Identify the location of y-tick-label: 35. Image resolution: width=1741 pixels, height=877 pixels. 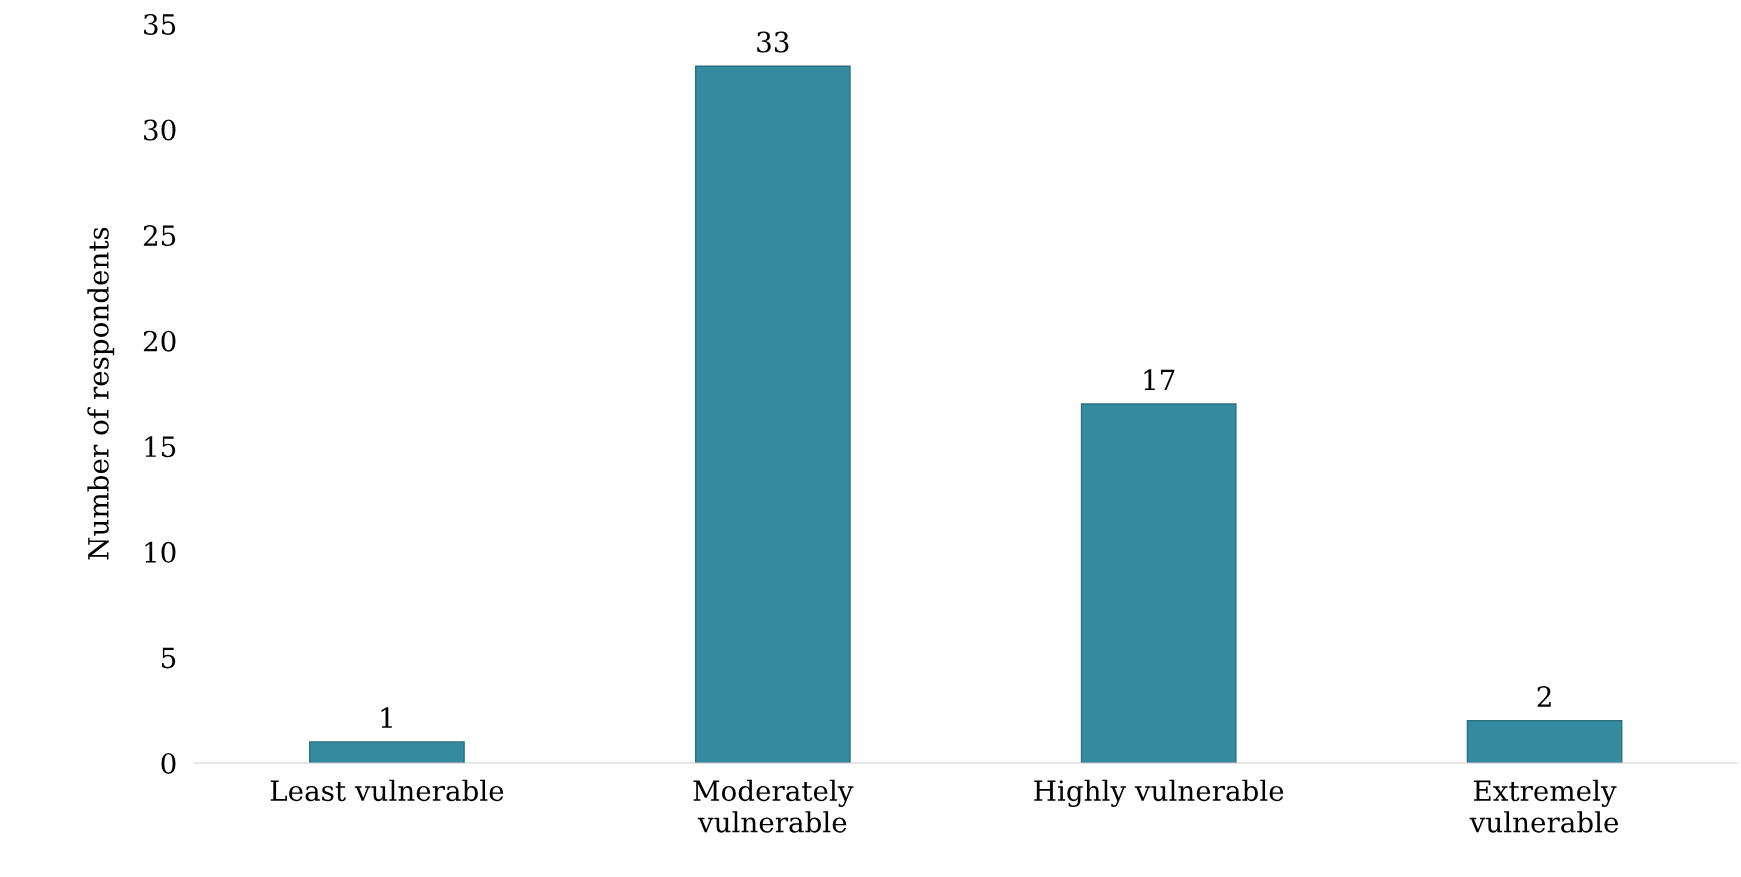
(160, 24).